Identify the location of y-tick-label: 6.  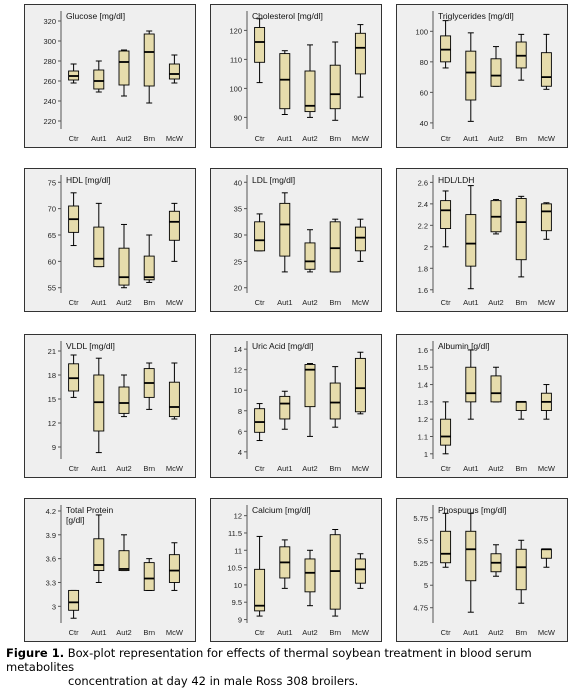
(240, 431).